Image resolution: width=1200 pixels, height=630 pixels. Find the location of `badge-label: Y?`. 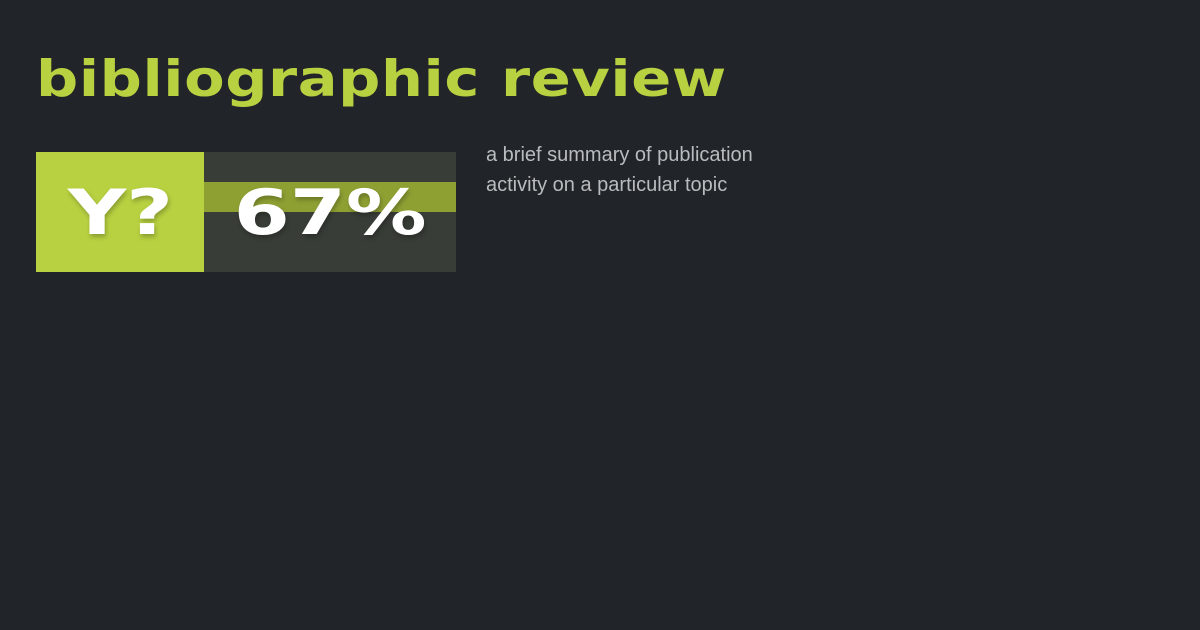

badge-label: Y? is located at coordinates (120, 212).